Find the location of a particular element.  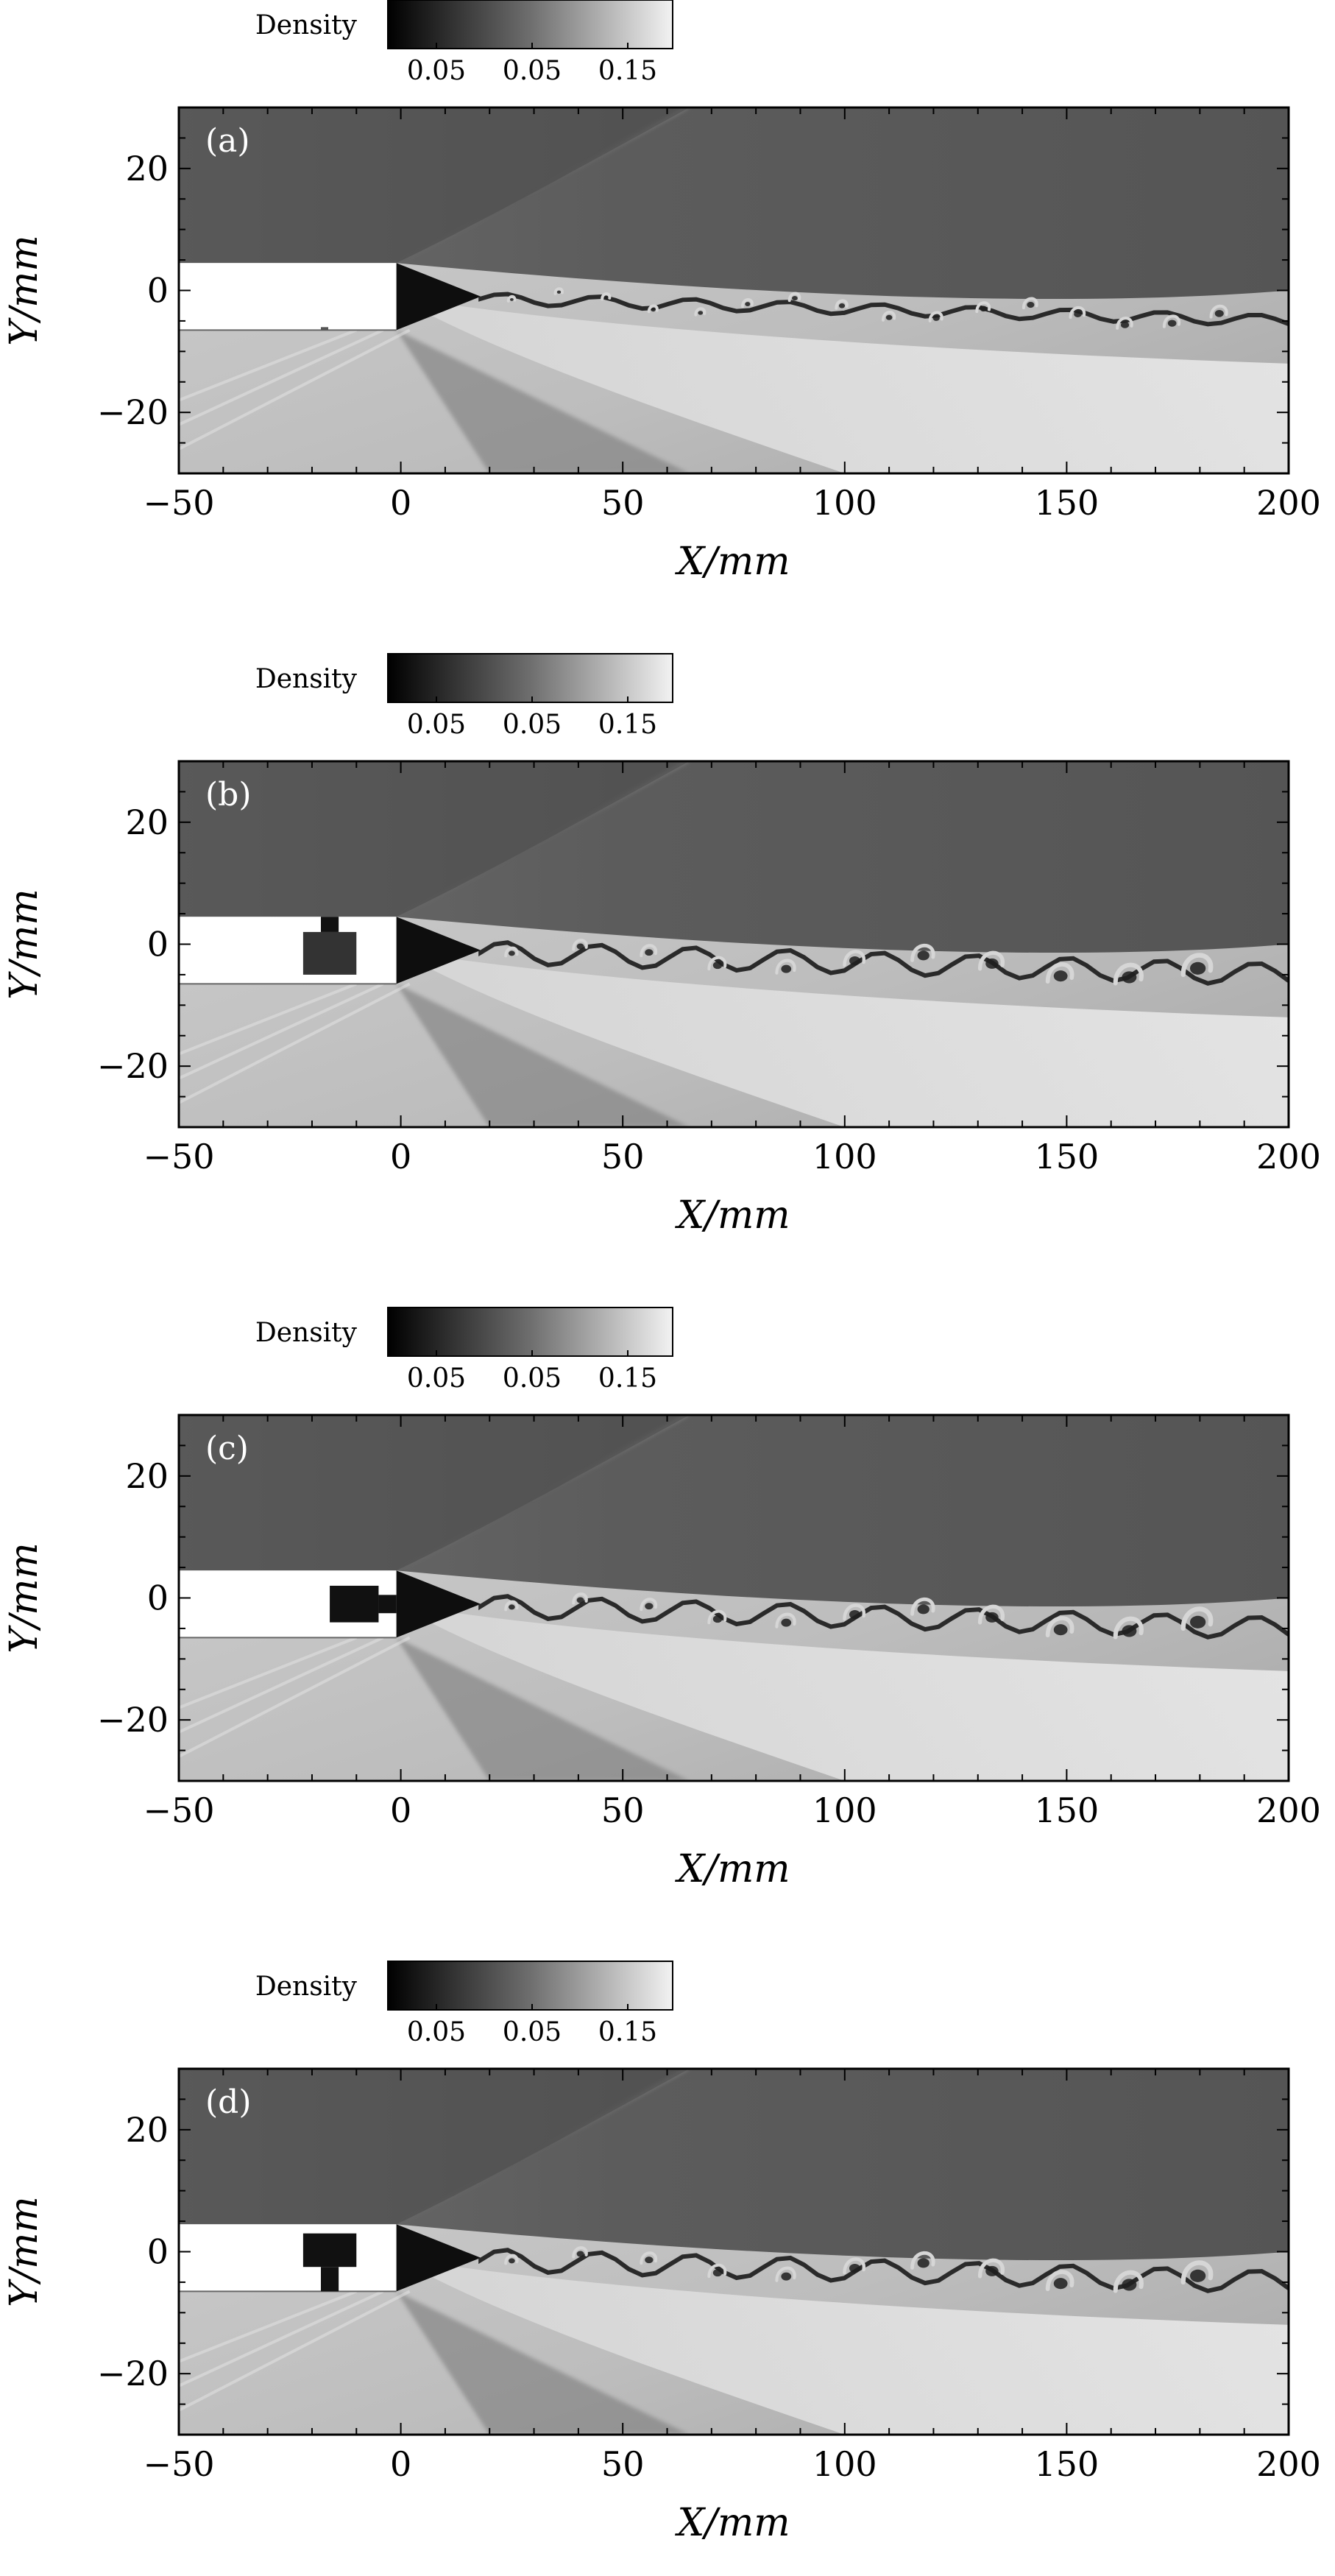

panel-label: (d) is located at coordinates (229, 2102).